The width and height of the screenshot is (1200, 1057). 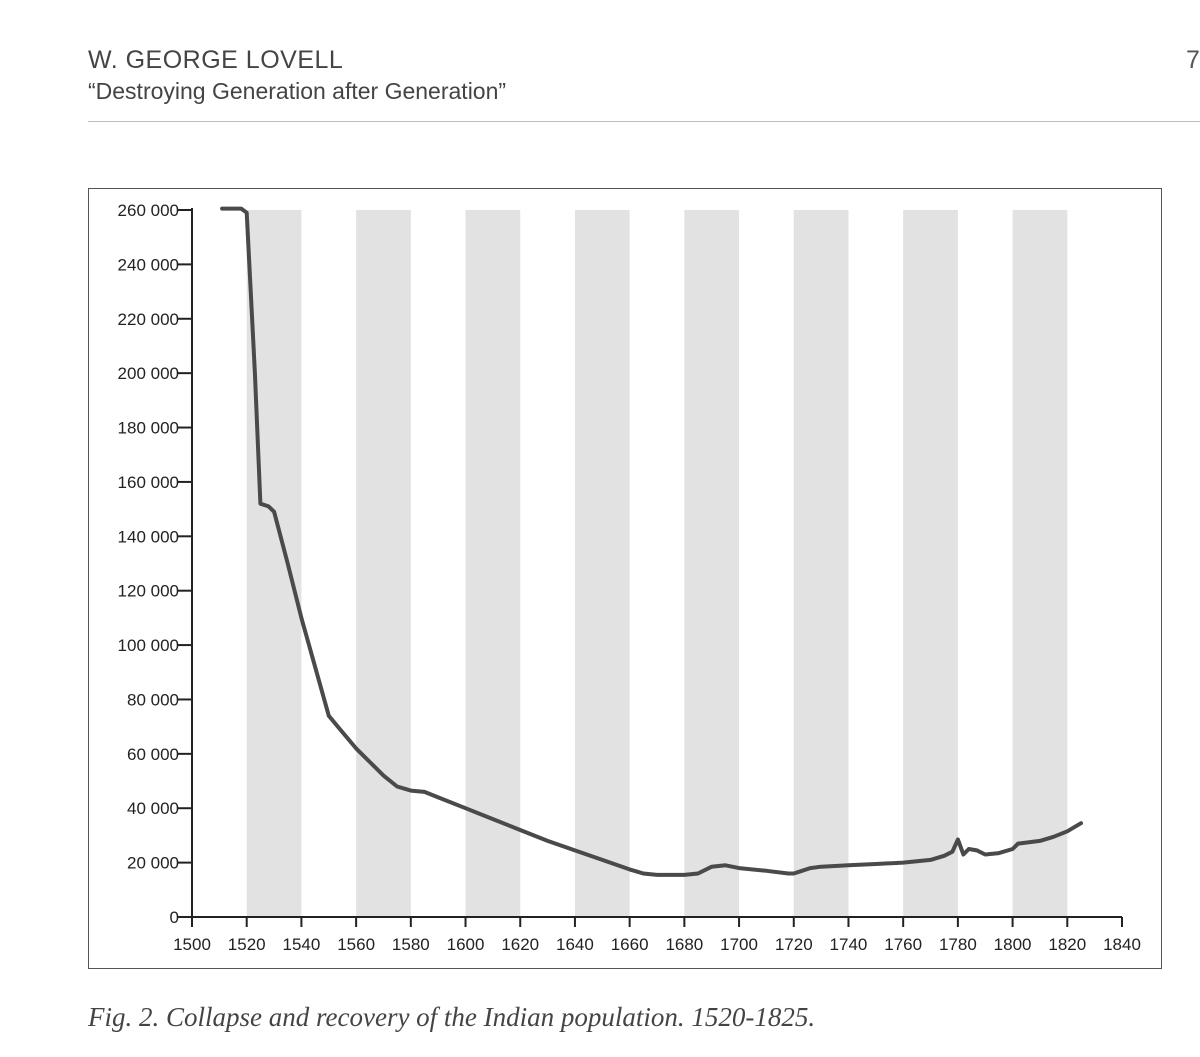 What do you see at coordinates (739, 944) in the screenshot?
I see `x-tick-label: 1700` at bounding box center [739, 944].